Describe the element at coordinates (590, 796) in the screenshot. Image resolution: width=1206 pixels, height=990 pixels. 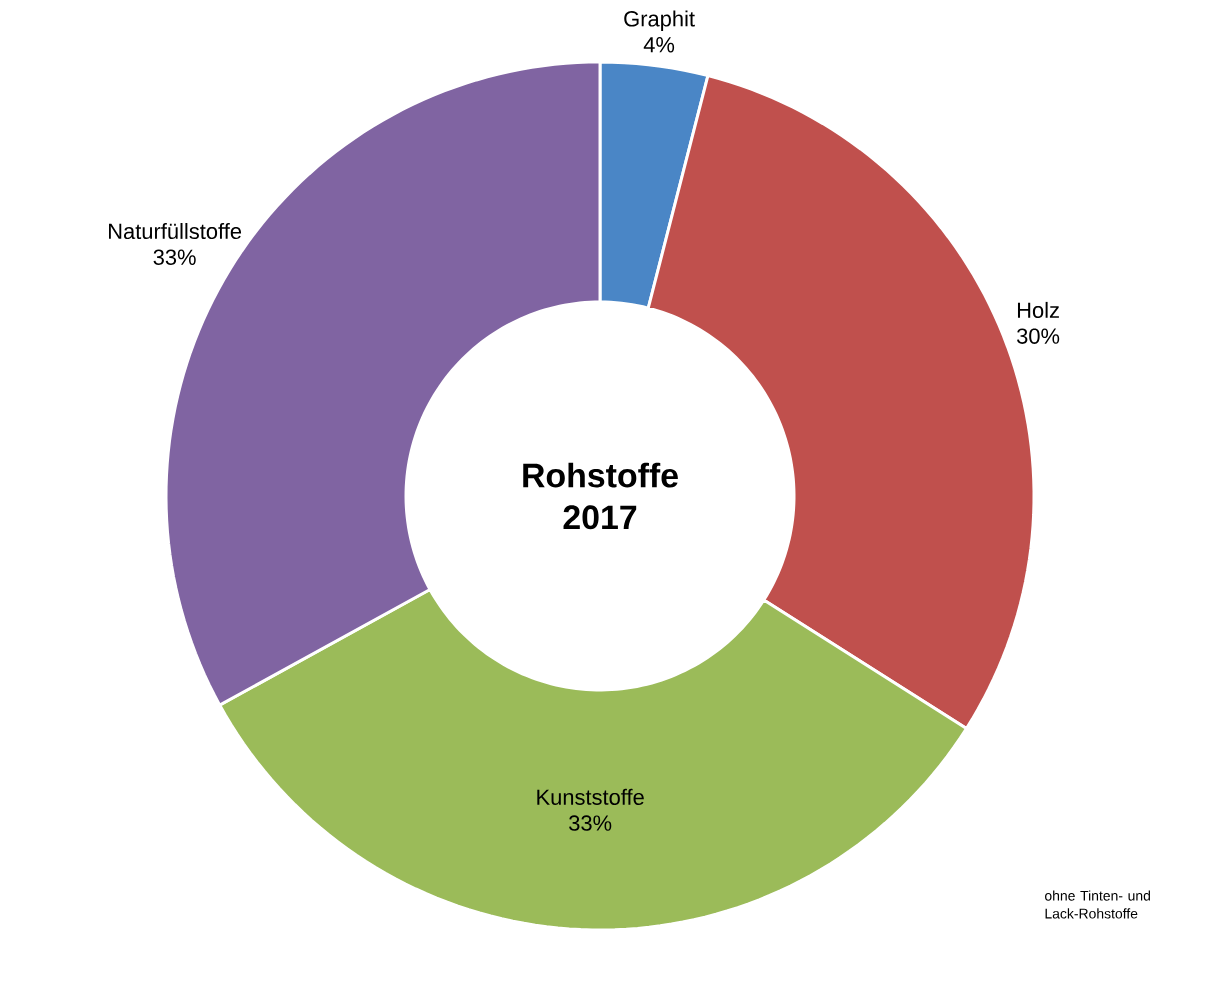
I see `slice-label: Kunststoffe` at that location.